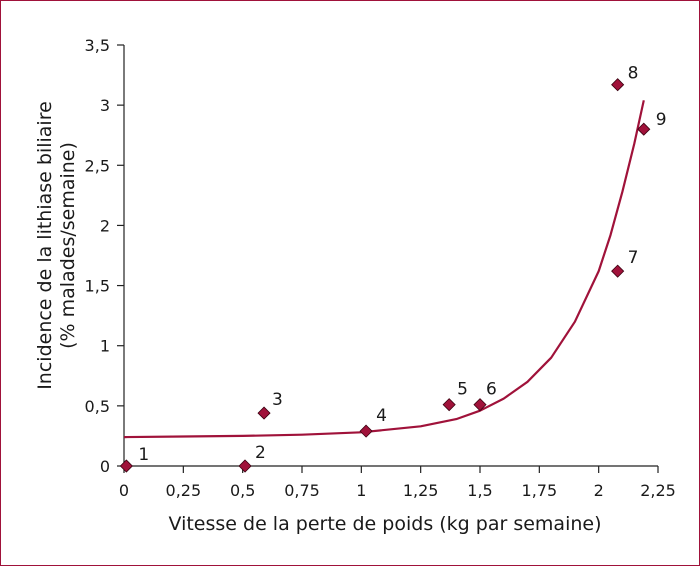 This screenshot has height=567, width=700. What do you see at coordinates (105, 225) in the screenshot?
I see `y-tick-label: 2` at bounding box center [105, 225].